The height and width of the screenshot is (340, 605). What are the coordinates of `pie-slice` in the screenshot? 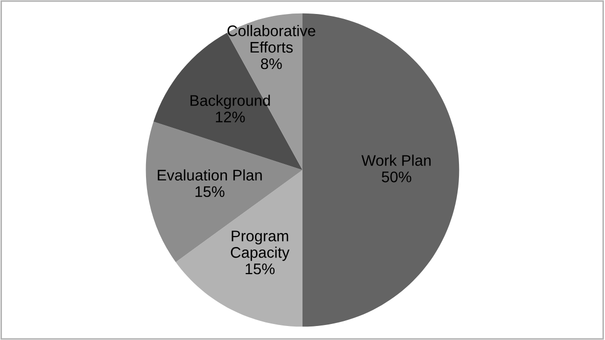 It's located at (224, 192).